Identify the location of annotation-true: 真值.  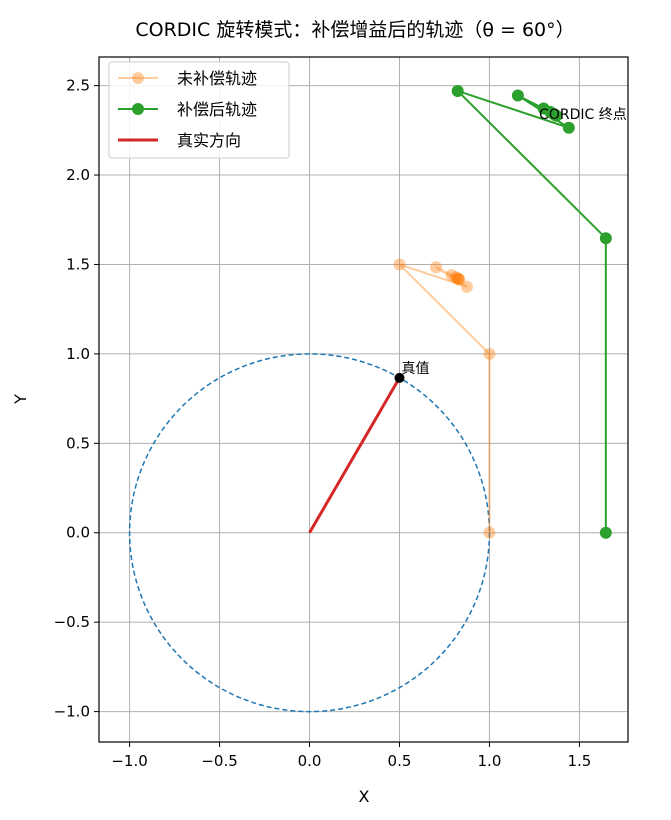
(415, 369).